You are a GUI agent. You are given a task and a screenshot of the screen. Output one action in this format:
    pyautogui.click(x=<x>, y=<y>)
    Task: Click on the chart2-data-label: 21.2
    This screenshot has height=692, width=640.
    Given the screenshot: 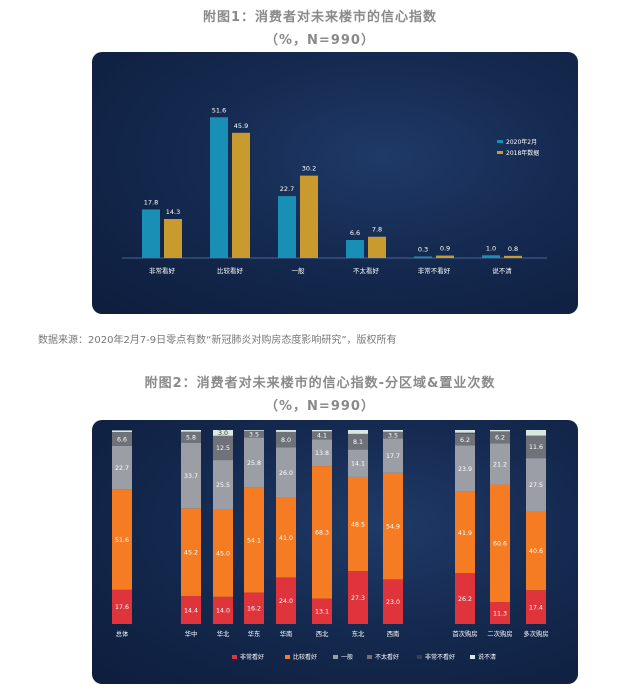 What is the action you would take?
    pyautogui.click(x=500, y=464)
    